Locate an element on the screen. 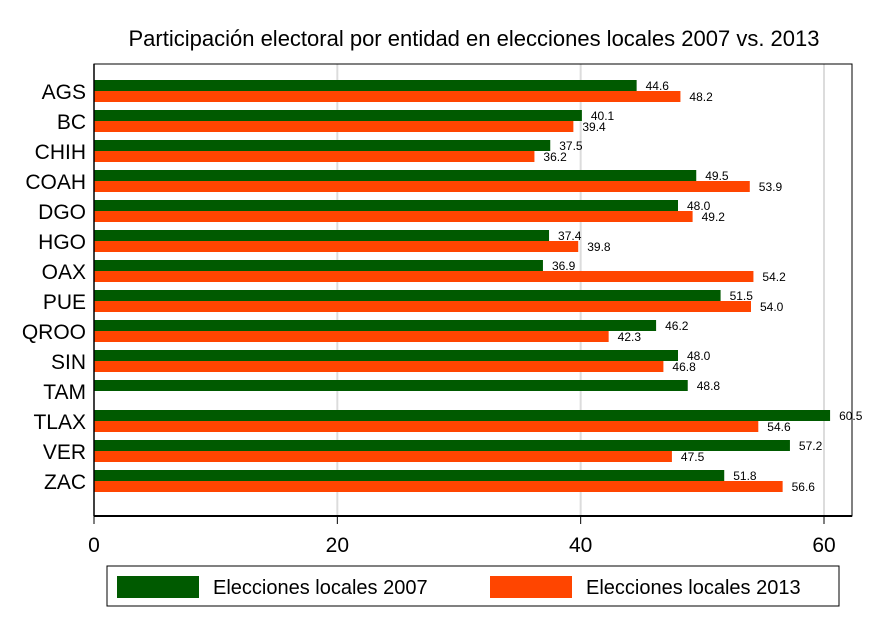 The width and height of the screenshot is (877, 637). data-label: 54.0 is located at coordinates (772, 307).